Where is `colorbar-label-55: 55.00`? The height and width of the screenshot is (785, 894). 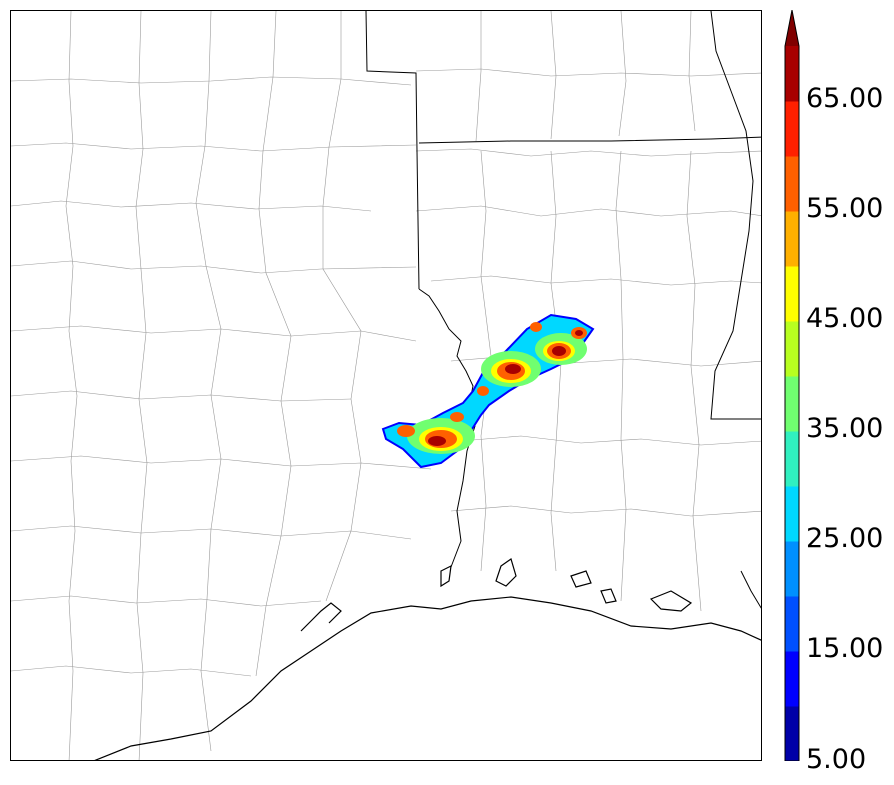
colorbar-label-55: 55.00 is located at coordinates (845, 208).